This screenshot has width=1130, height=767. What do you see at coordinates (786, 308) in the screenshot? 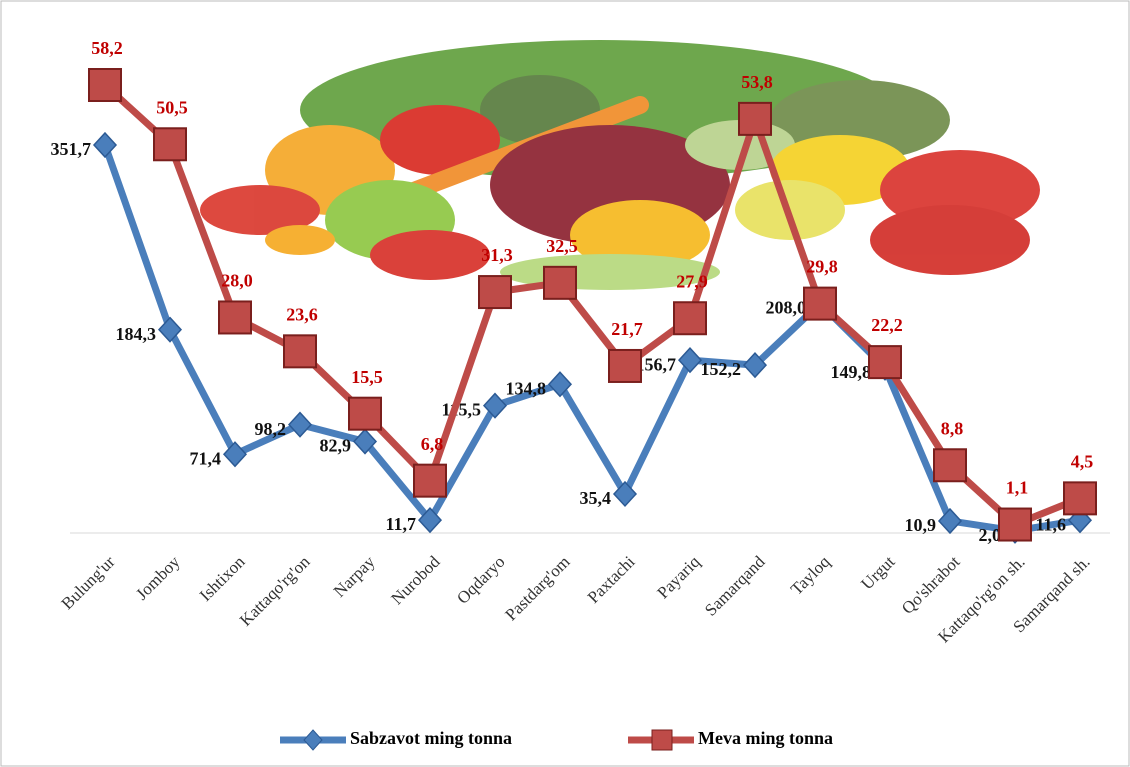
I see `data-label: 208,0` at bounding box center [786, 308].